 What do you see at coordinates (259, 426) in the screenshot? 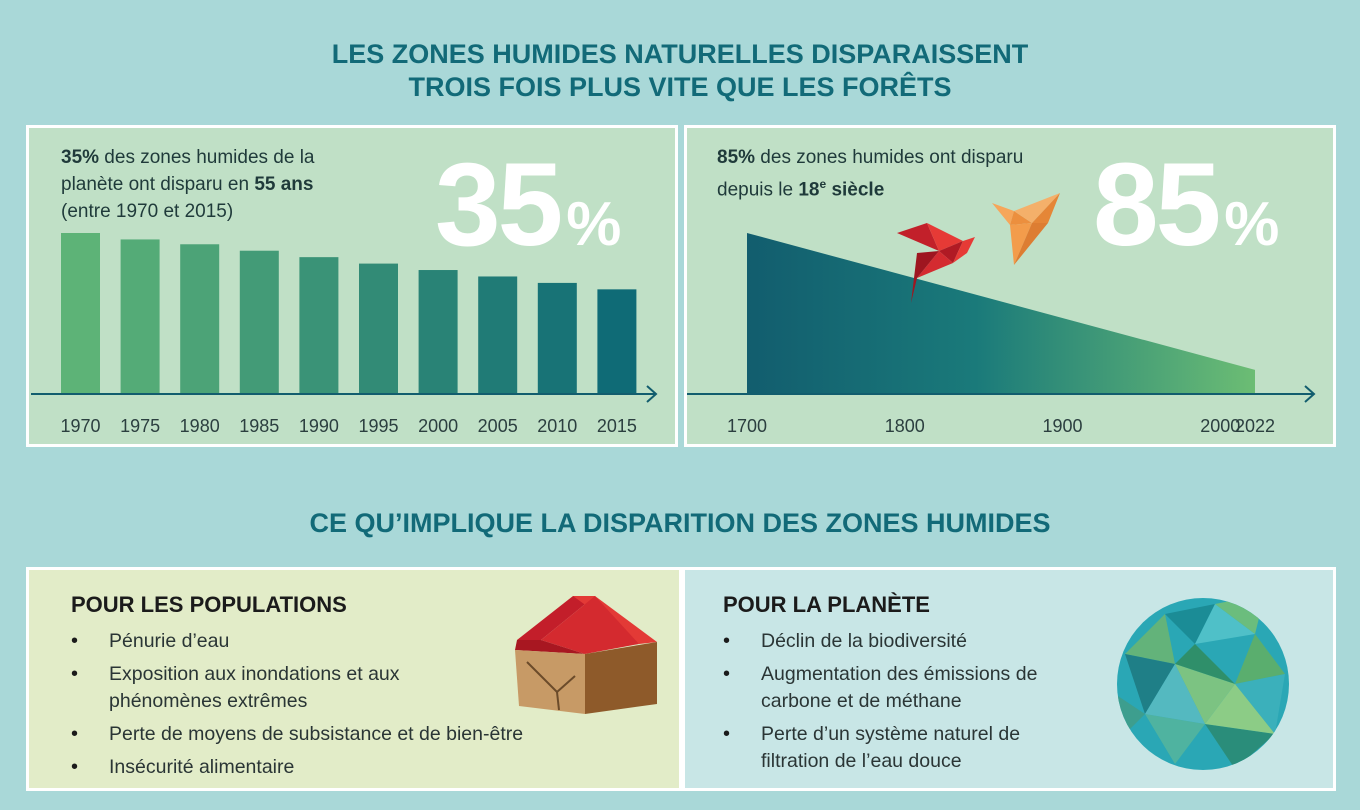
I see `tick-label-1985: 1985` at bounding box center [259, 426].